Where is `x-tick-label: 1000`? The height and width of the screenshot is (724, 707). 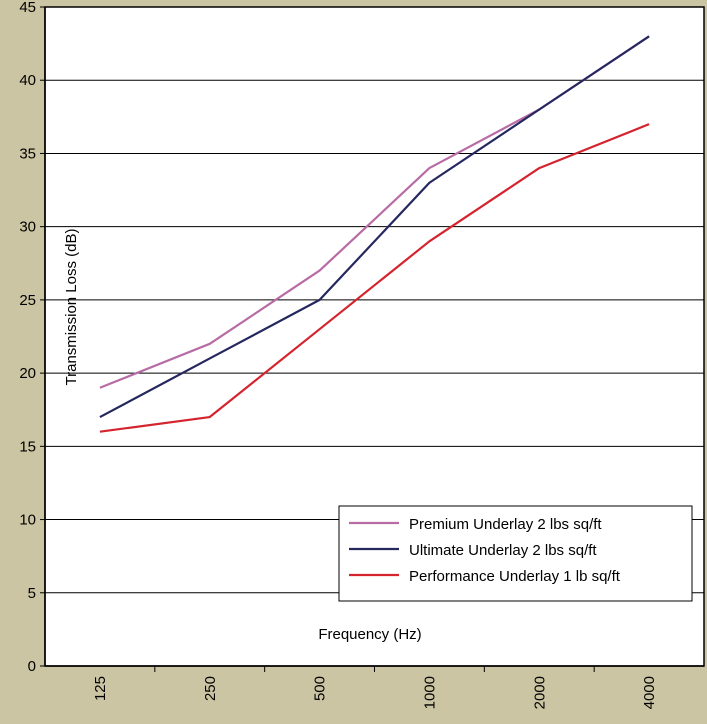
x-tick-label: 1000 is located at coordinates (429, 692).